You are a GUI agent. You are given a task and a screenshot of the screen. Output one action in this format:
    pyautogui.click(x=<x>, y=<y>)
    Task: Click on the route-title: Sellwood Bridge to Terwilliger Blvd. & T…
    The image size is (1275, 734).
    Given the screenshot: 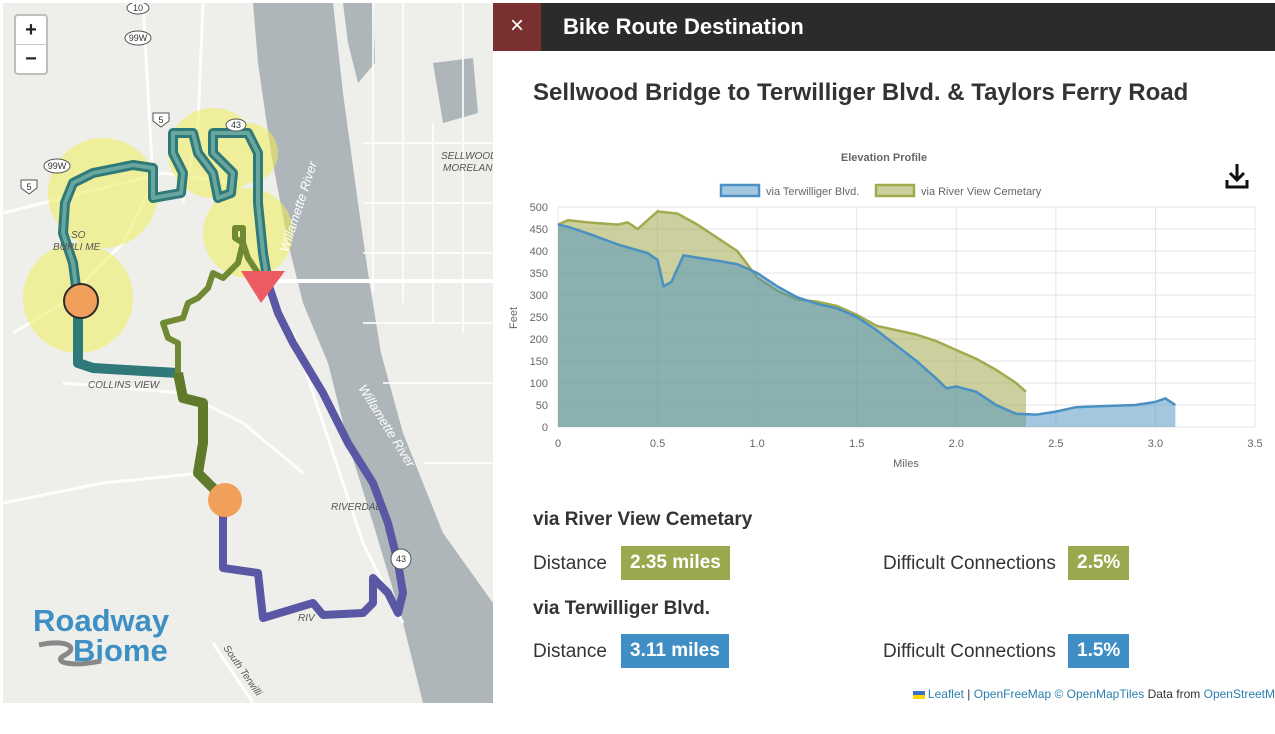 What is the action you would take?
    pyautogui.click(x=861, y=92)
    